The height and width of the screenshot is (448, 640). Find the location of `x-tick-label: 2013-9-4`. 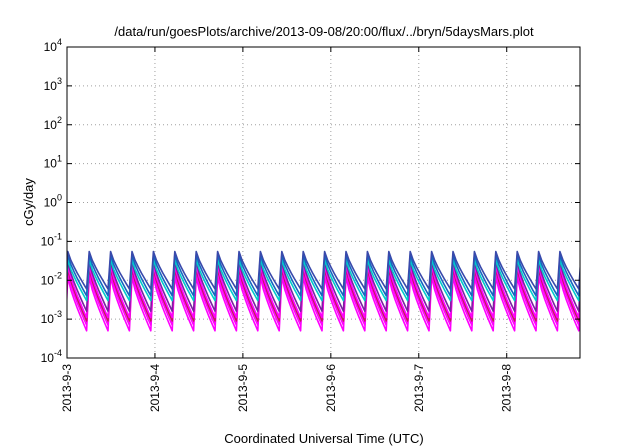

x-tick-label: 2013-9-4 is located at coordinates (155, 388).